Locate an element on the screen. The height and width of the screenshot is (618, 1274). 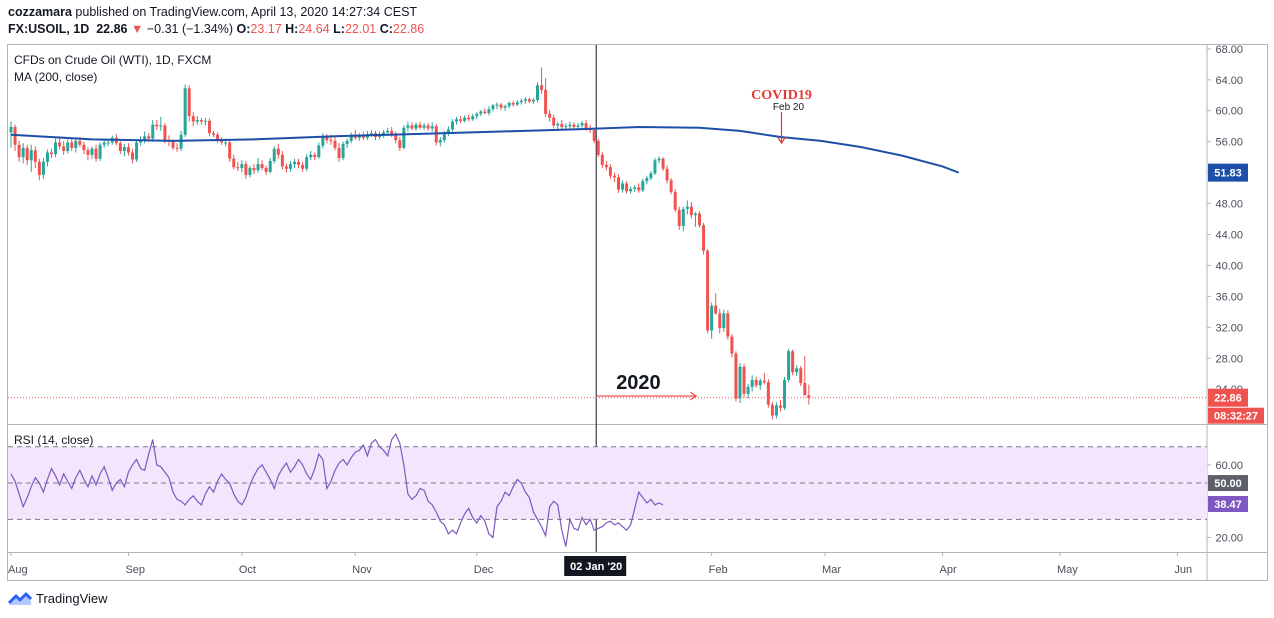
tradingview-logo-icon is located at coordinates (20, 598).